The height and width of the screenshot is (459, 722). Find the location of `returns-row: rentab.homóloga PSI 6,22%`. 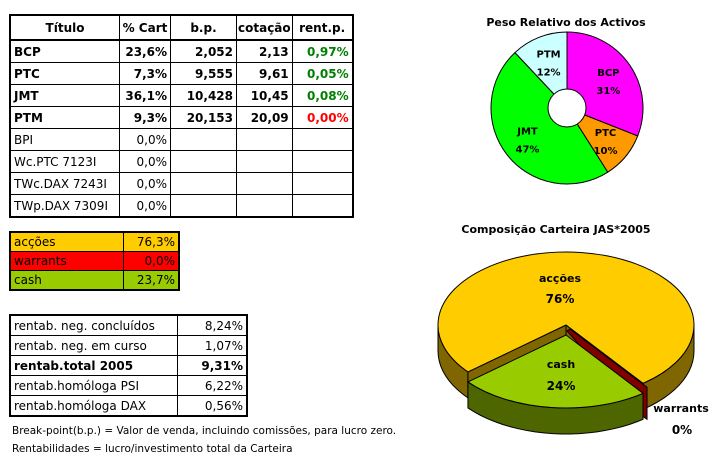

returns-row: rentab.homóloga PSI 6,22% is located at coordinates (128, 385).